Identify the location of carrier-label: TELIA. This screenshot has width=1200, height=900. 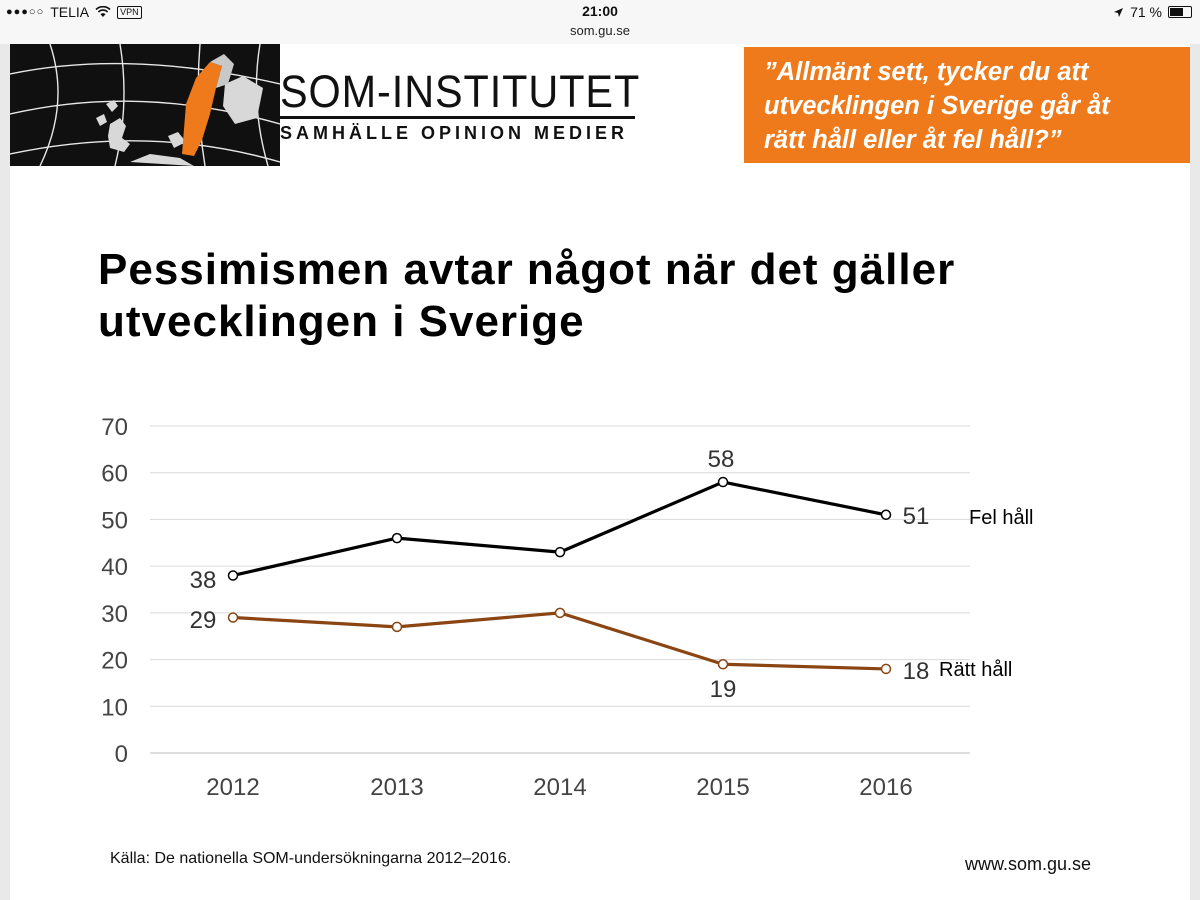
(70, 12).